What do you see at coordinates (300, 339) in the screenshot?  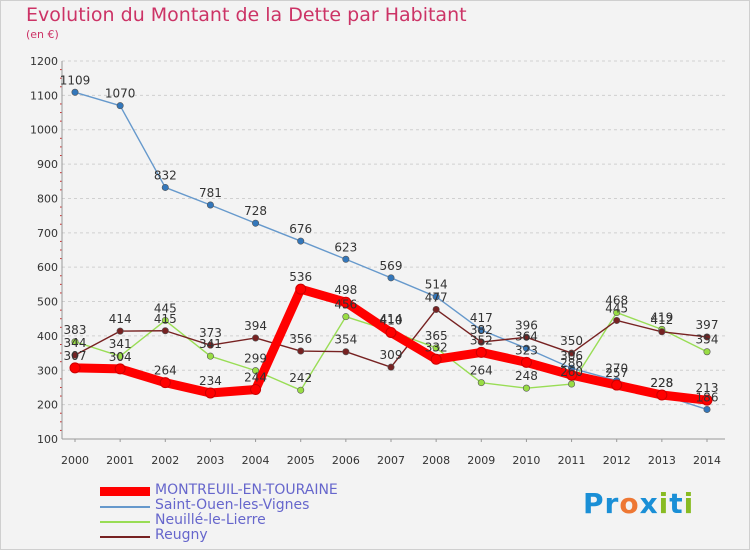 I see `data-label: 356` at bounding box center [300, 339].